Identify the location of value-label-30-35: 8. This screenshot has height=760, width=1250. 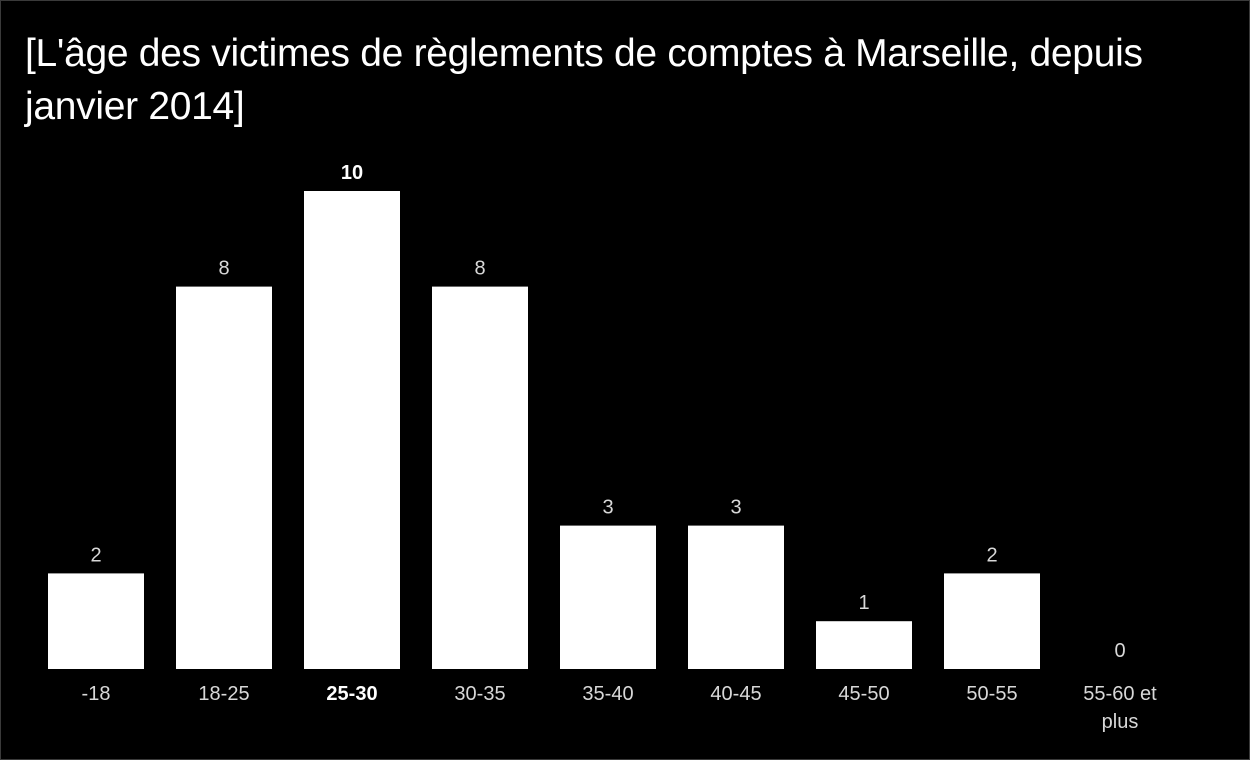
(479, 269).